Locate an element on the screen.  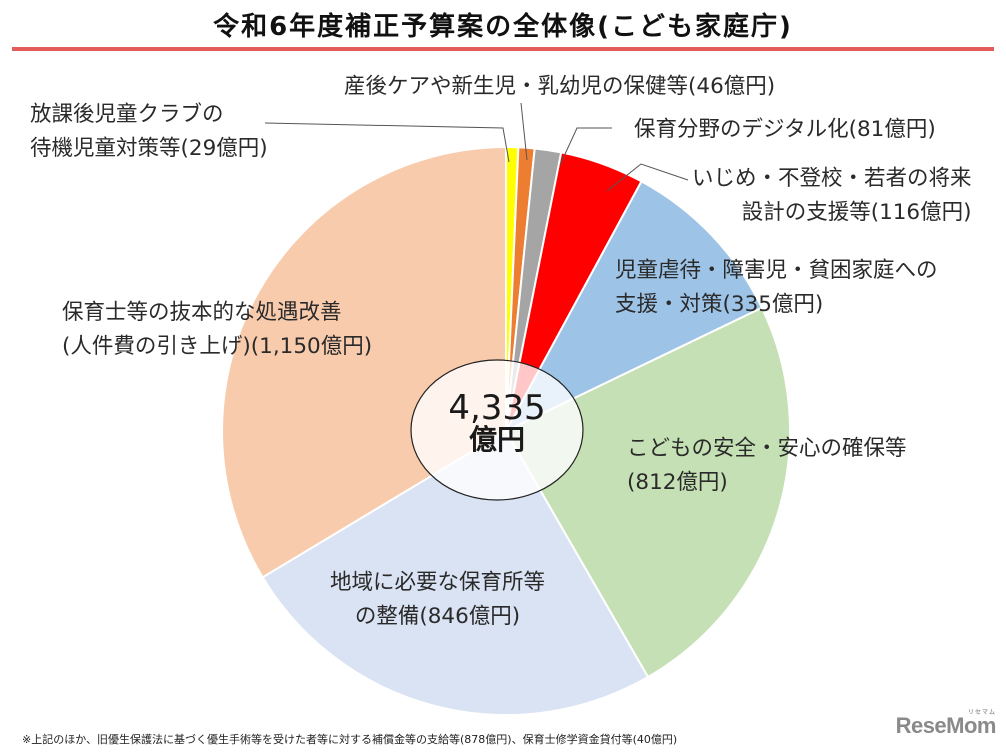
label-line: の整備(846億円) is located at coordinates (437, 616).